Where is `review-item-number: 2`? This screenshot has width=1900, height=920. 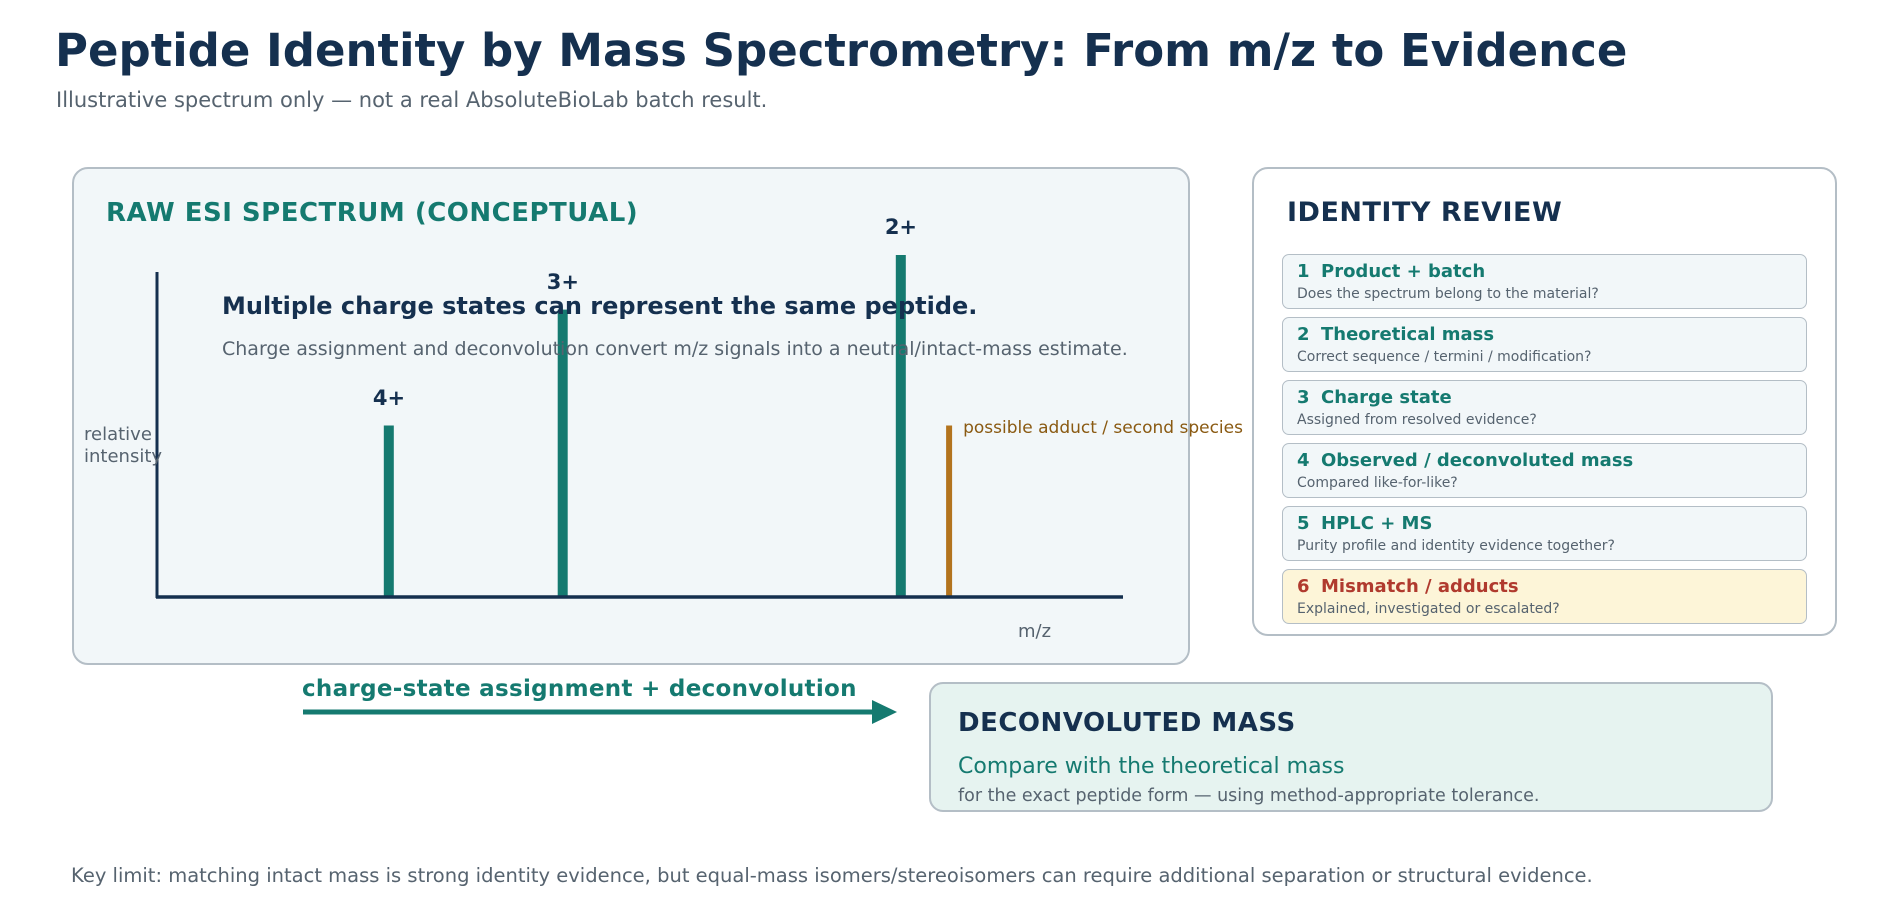
review-item-number: 2 is located at coordinates (1303, 334).